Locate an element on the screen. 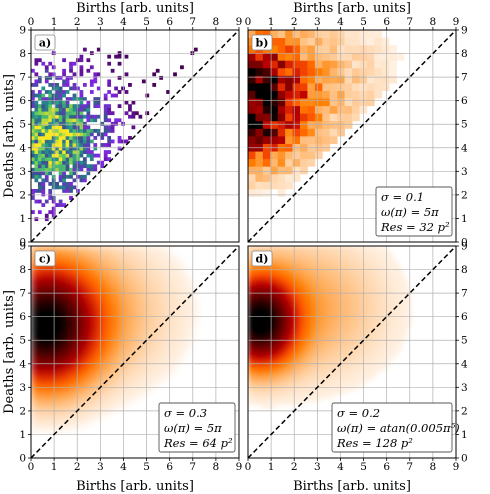  y-tick-label: 1 is located at coordinates (22, 219).